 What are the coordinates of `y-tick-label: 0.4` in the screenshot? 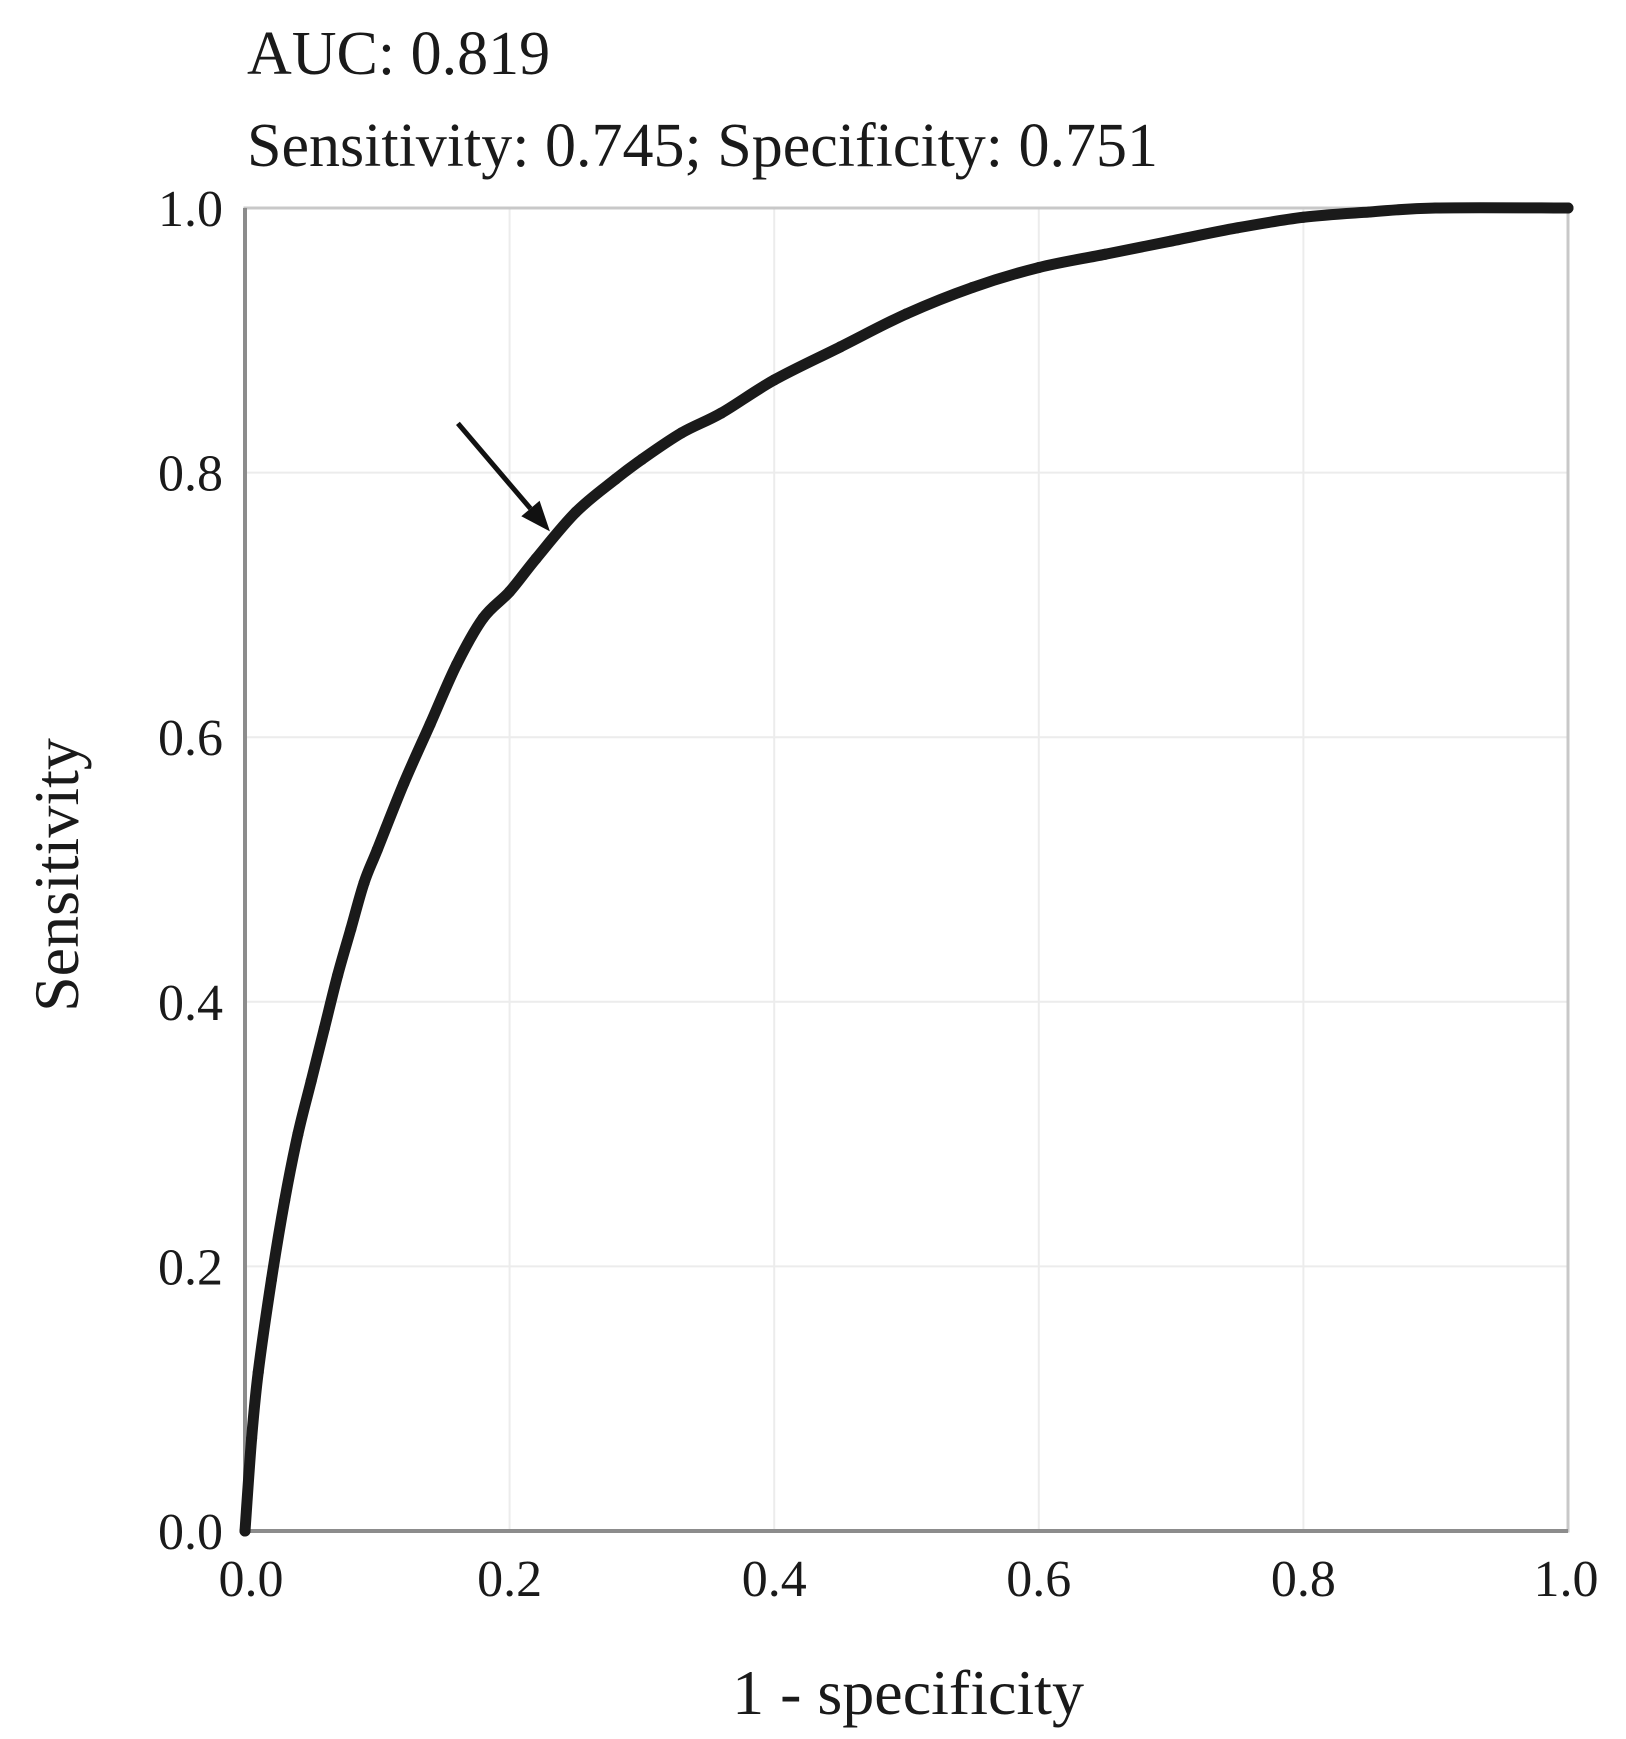 It's located at (190, 1003).